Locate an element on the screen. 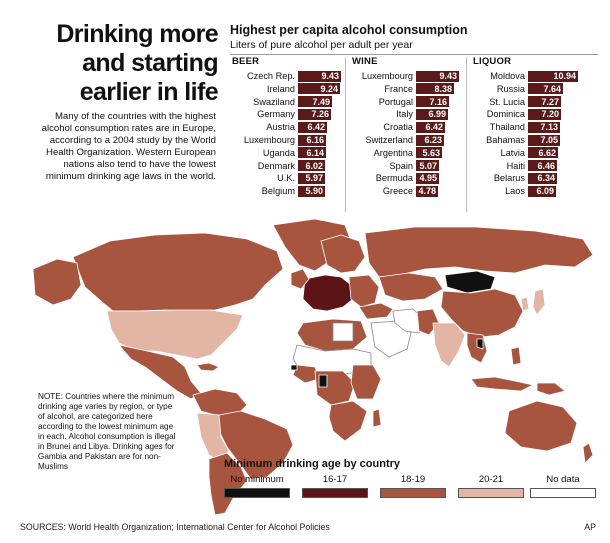  bar-row: Laos 6.09 is located at coordinates (513, 191).